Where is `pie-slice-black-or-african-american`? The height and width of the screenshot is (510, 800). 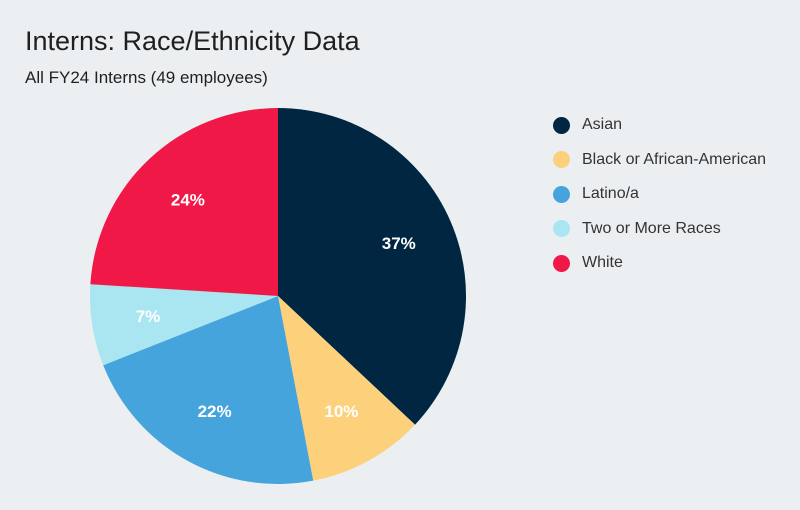 pie-slice-black-or-african-american is located at coordinates (347, 388).